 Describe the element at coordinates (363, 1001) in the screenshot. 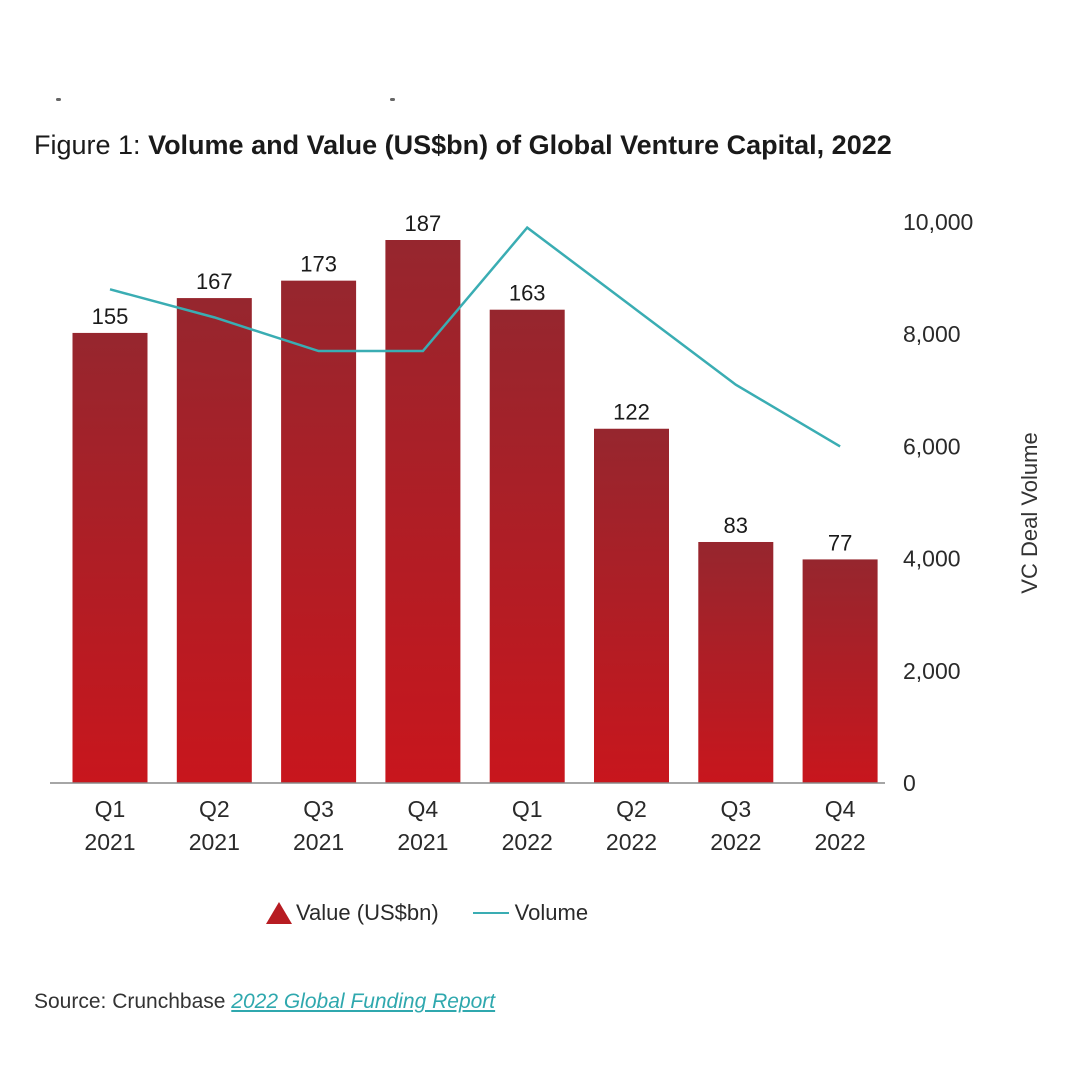

I see `source-link: 2022 Global Funding Report` at that location.